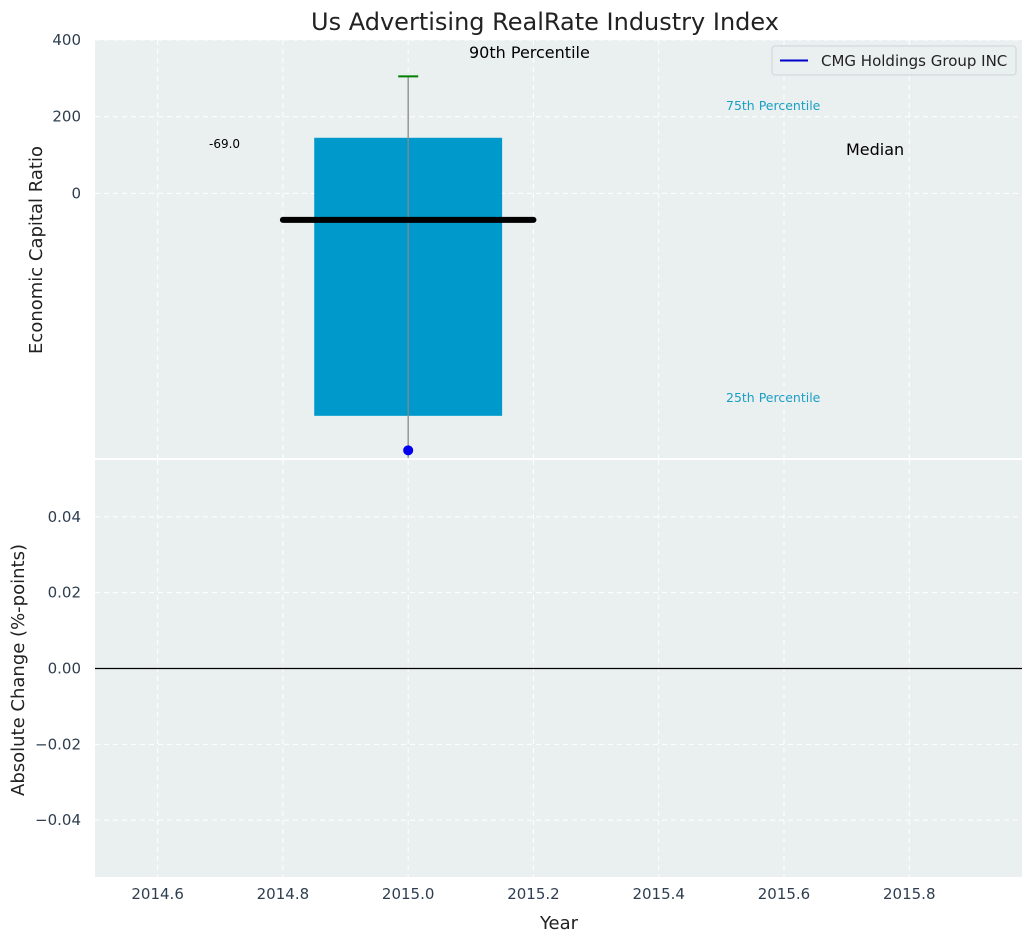 Image resolution: width=1034 pixels, height=942 pixels. What do you see at coordinates (408, 450) in the screenshot?
I see `company-point` at bounding box center [408, 450].